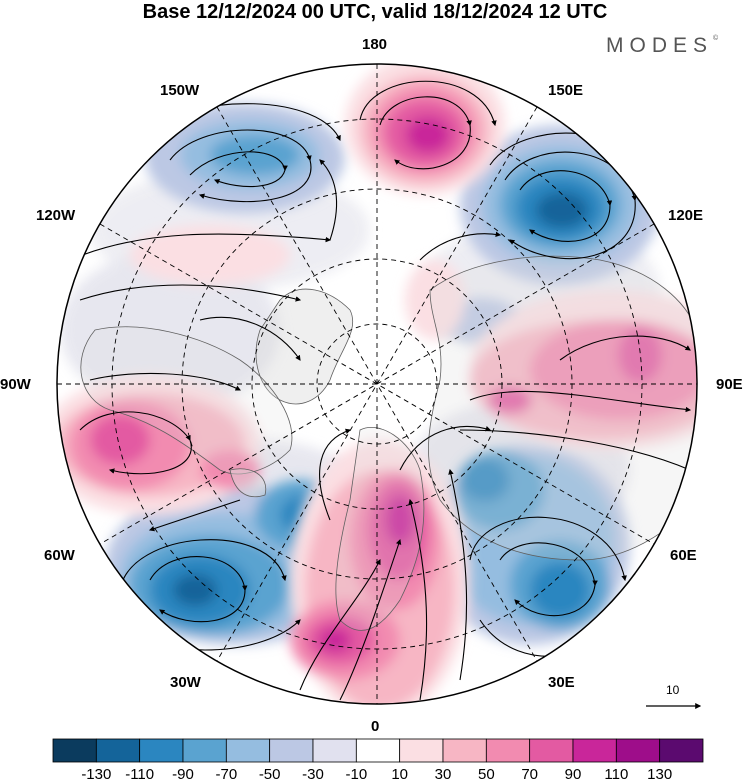 The width and height of the screenshot is (750, 783). I want to click on lon-label-90w: 90W, so click(15, 384).